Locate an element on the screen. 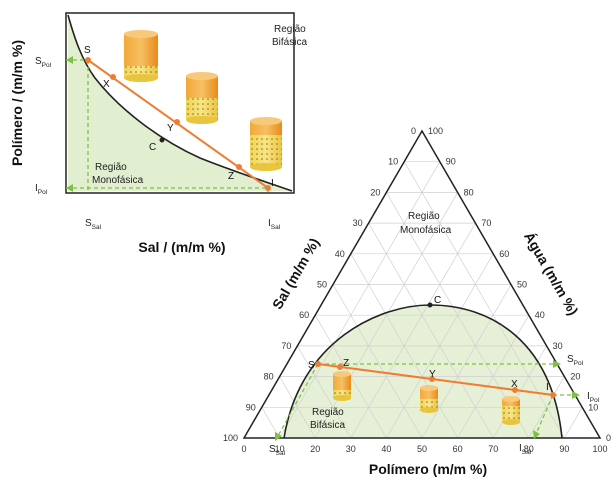 The image size is (616, 481). region-biphasic-line1: Região is located at coordinates (290, 29).